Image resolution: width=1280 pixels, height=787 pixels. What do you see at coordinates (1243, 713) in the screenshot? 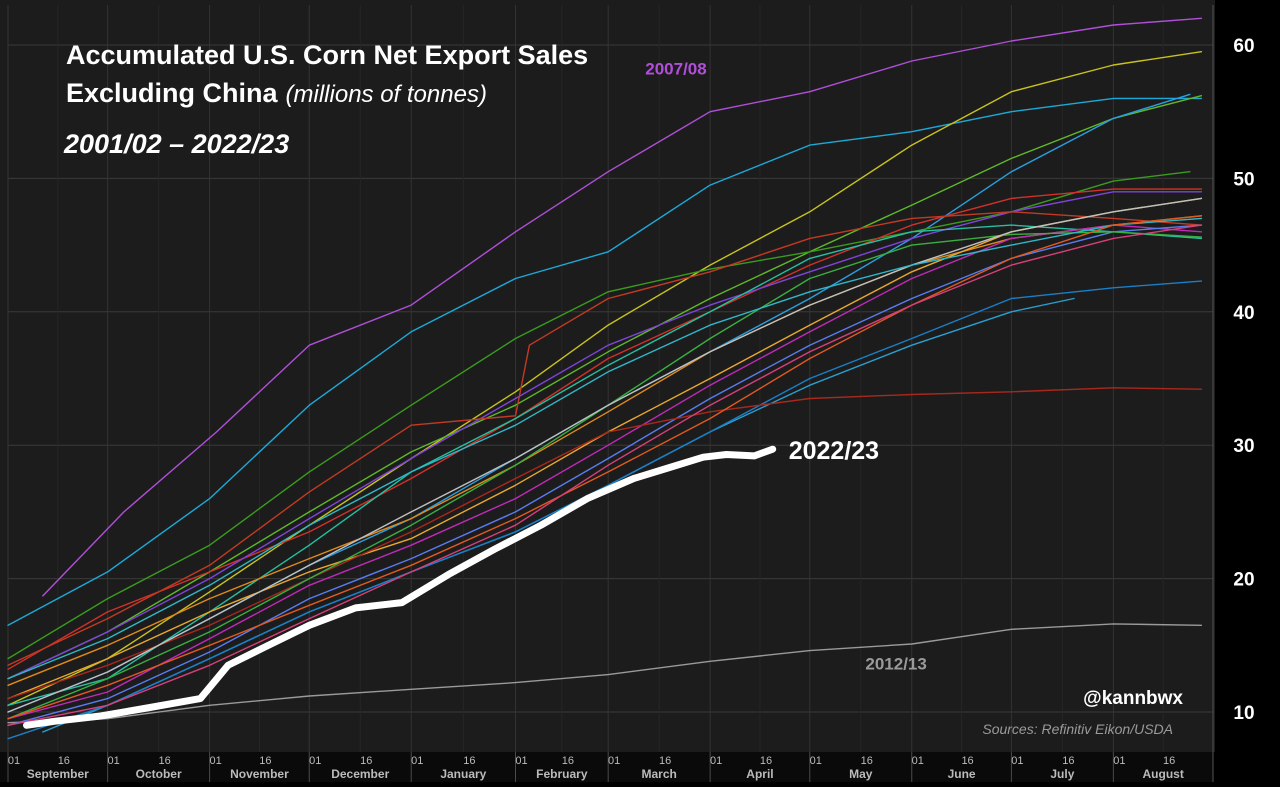
I see `y-tick-label: 10` at bounding box center [1243, 713].